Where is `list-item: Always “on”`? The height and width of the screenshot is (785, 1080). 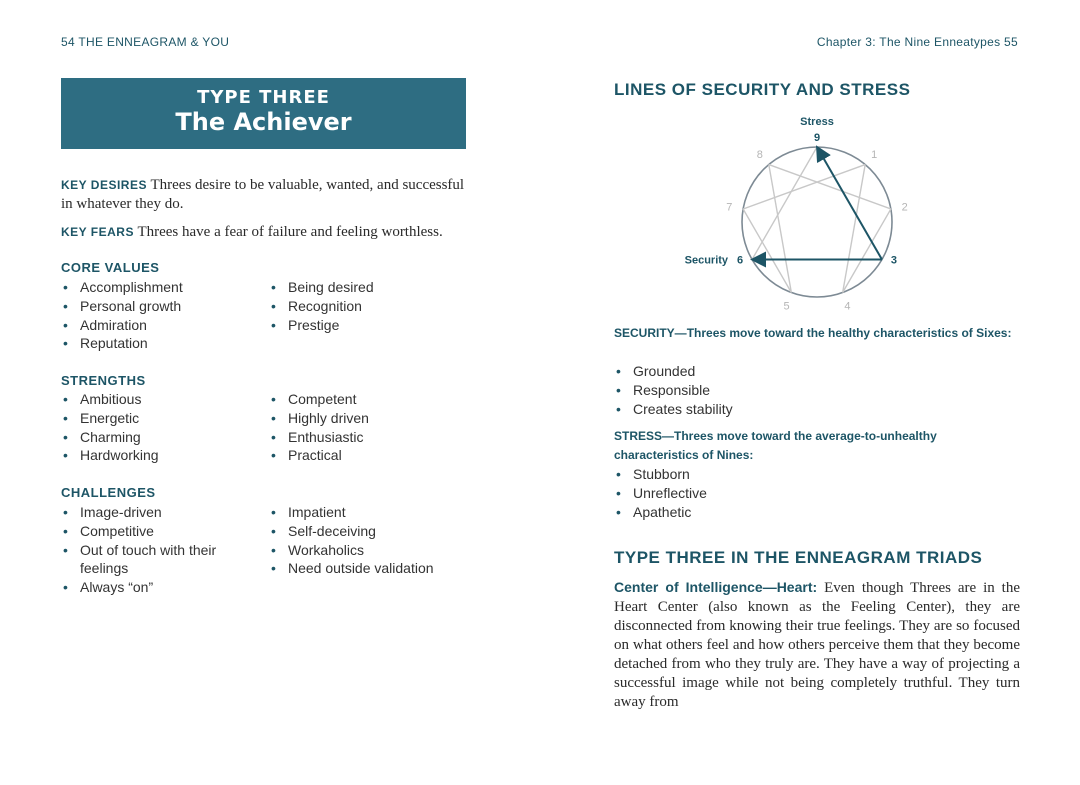
list-item: Always “on” is located at coordinates (148, 587).